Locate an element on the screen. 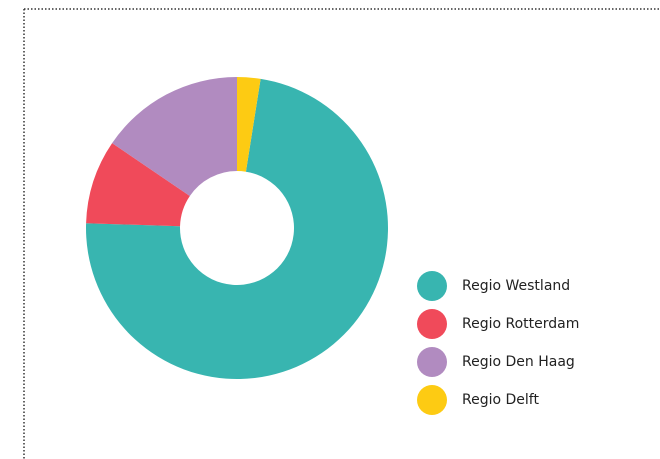 The image size is (660, 459). legend-label: Regio Rotterdam is located at coordinates (520, 324).